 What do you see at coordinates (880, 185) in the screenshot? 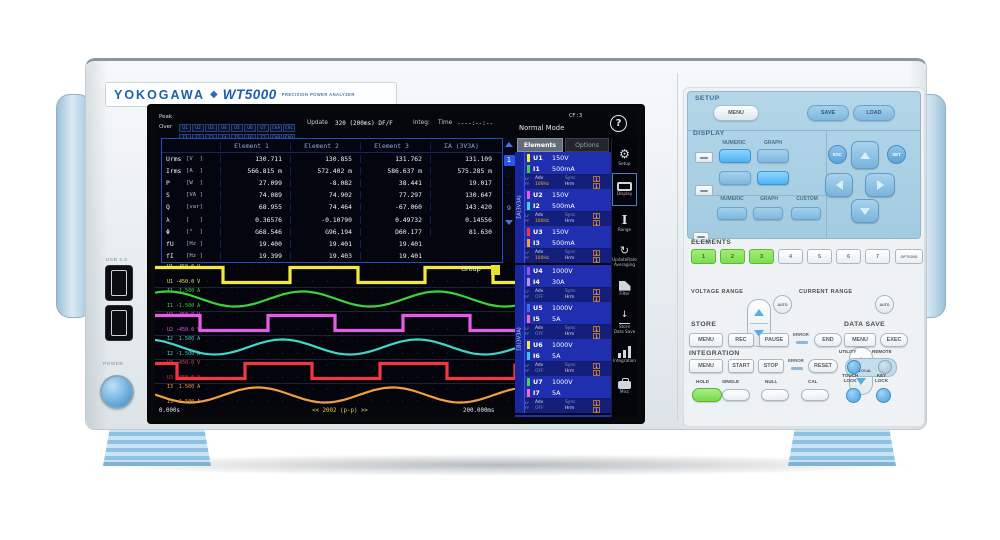
I see `nav-right-button` at bounding box center [880, 185].